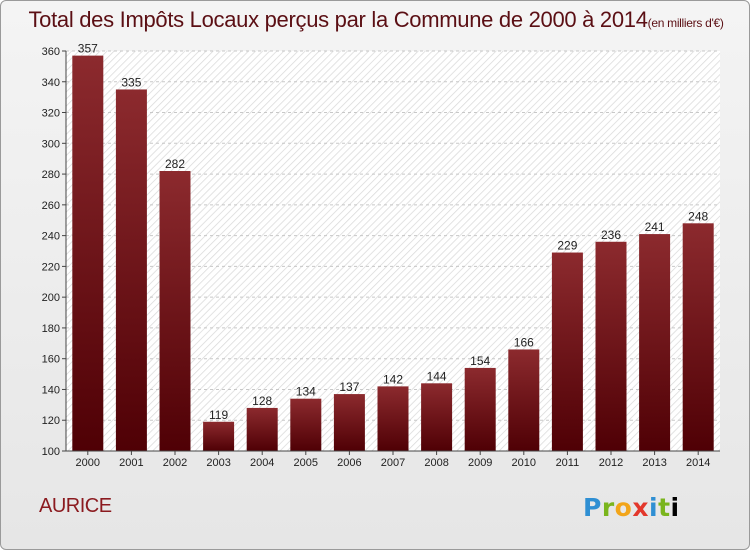  What do you see at coordinates (131, 82) in the screenshot?
I see `bar-value-label: 335` at bounding box center [131, 82].